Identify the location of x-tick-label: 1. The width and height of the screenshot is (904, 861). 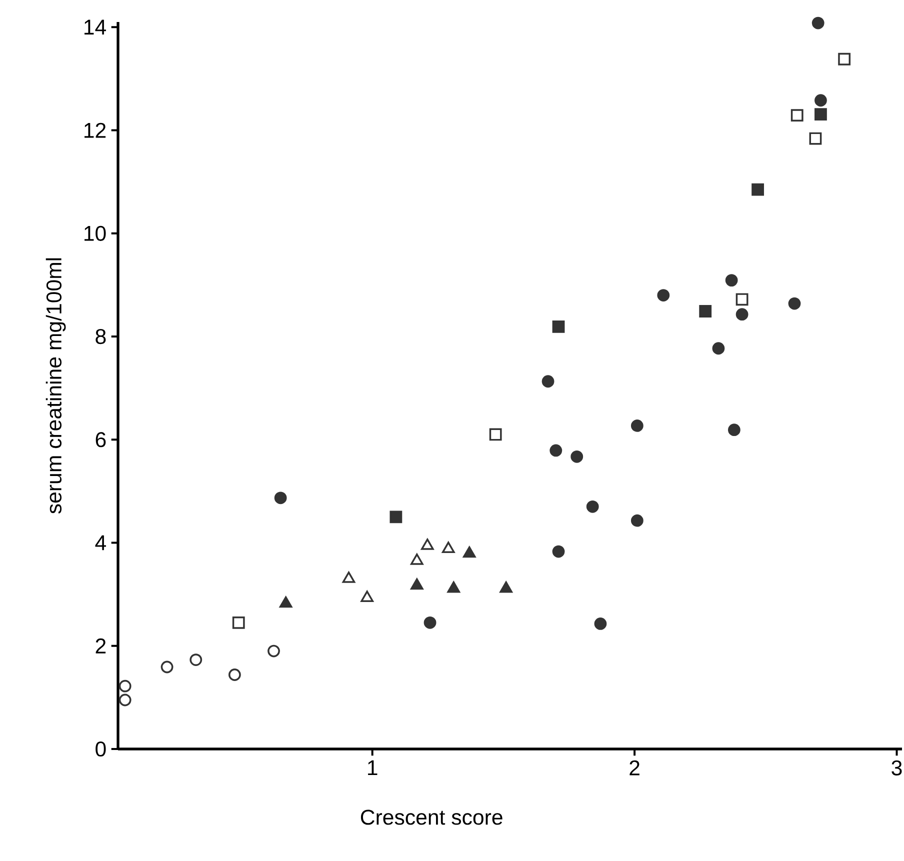
(373, 768).